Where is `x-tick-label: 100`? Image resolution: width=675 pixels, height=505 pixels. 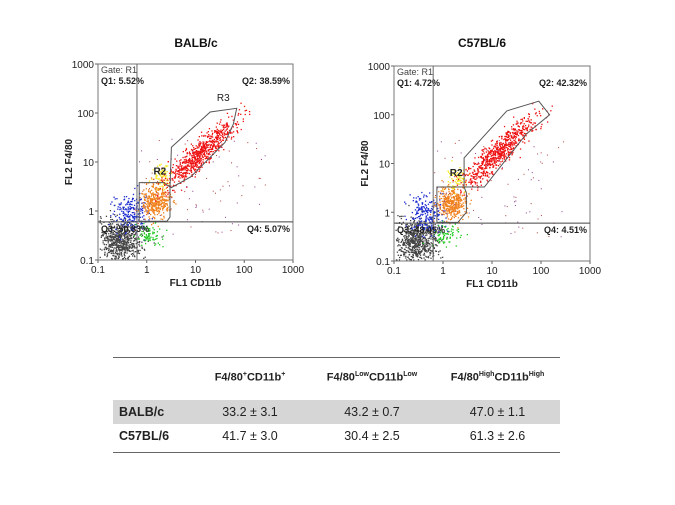
x-tick-label: 100 is located at coordinates (541, 271).